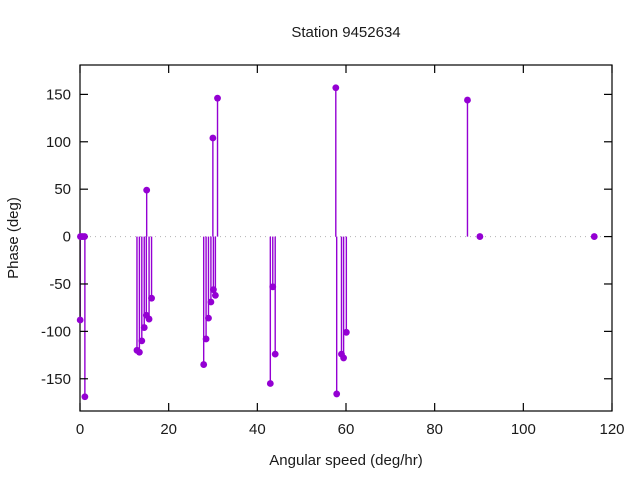  I want to click on x-tick-label: 60, so click(346, 429).